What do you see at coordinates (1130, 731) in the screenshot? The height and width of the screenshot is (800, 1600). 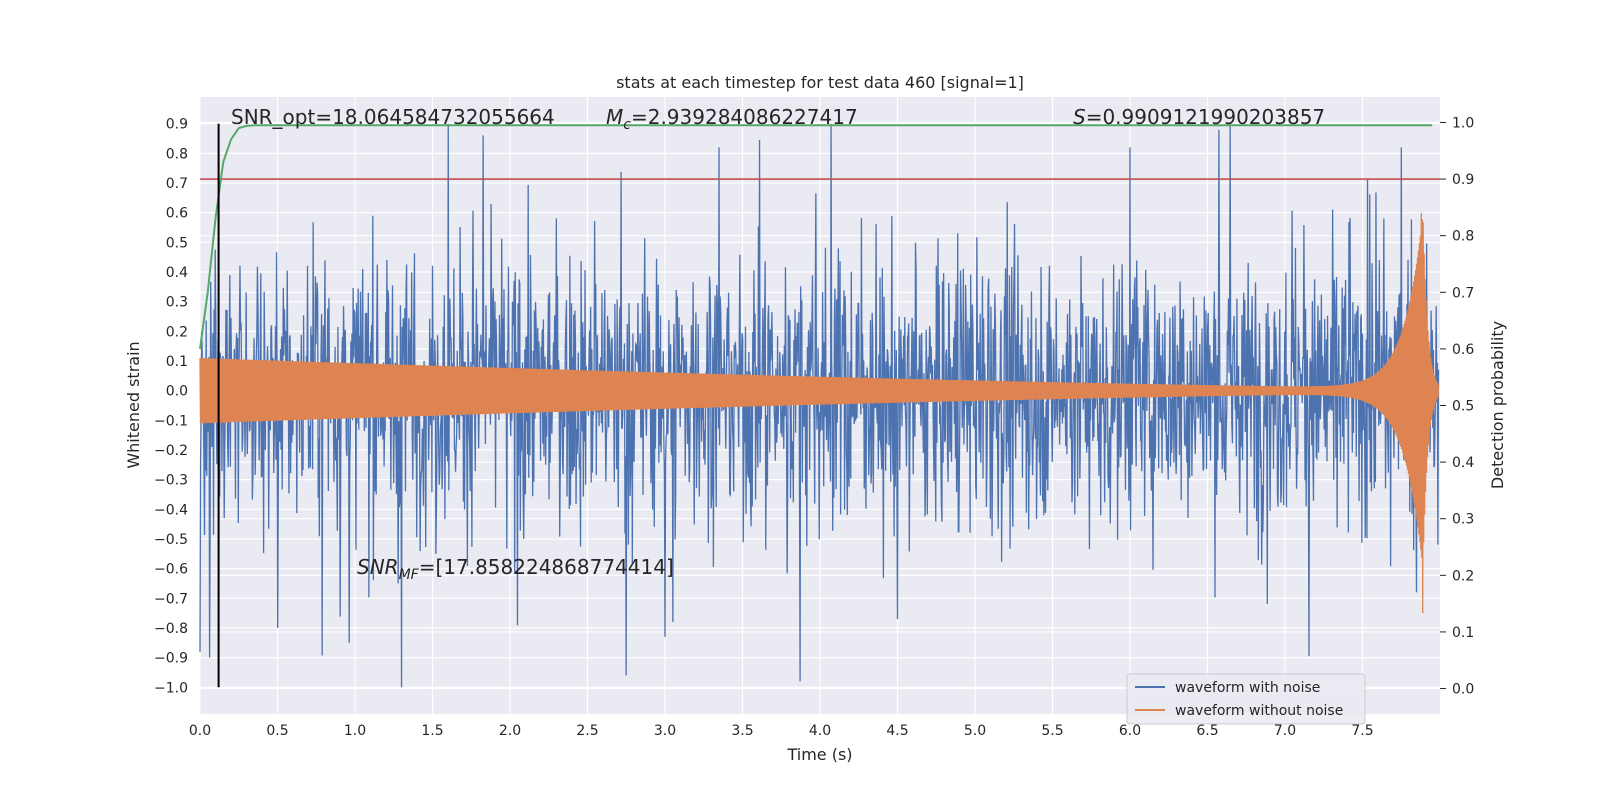 I see `x-tick-label: 6.0` at bounding box center [1130, 731].